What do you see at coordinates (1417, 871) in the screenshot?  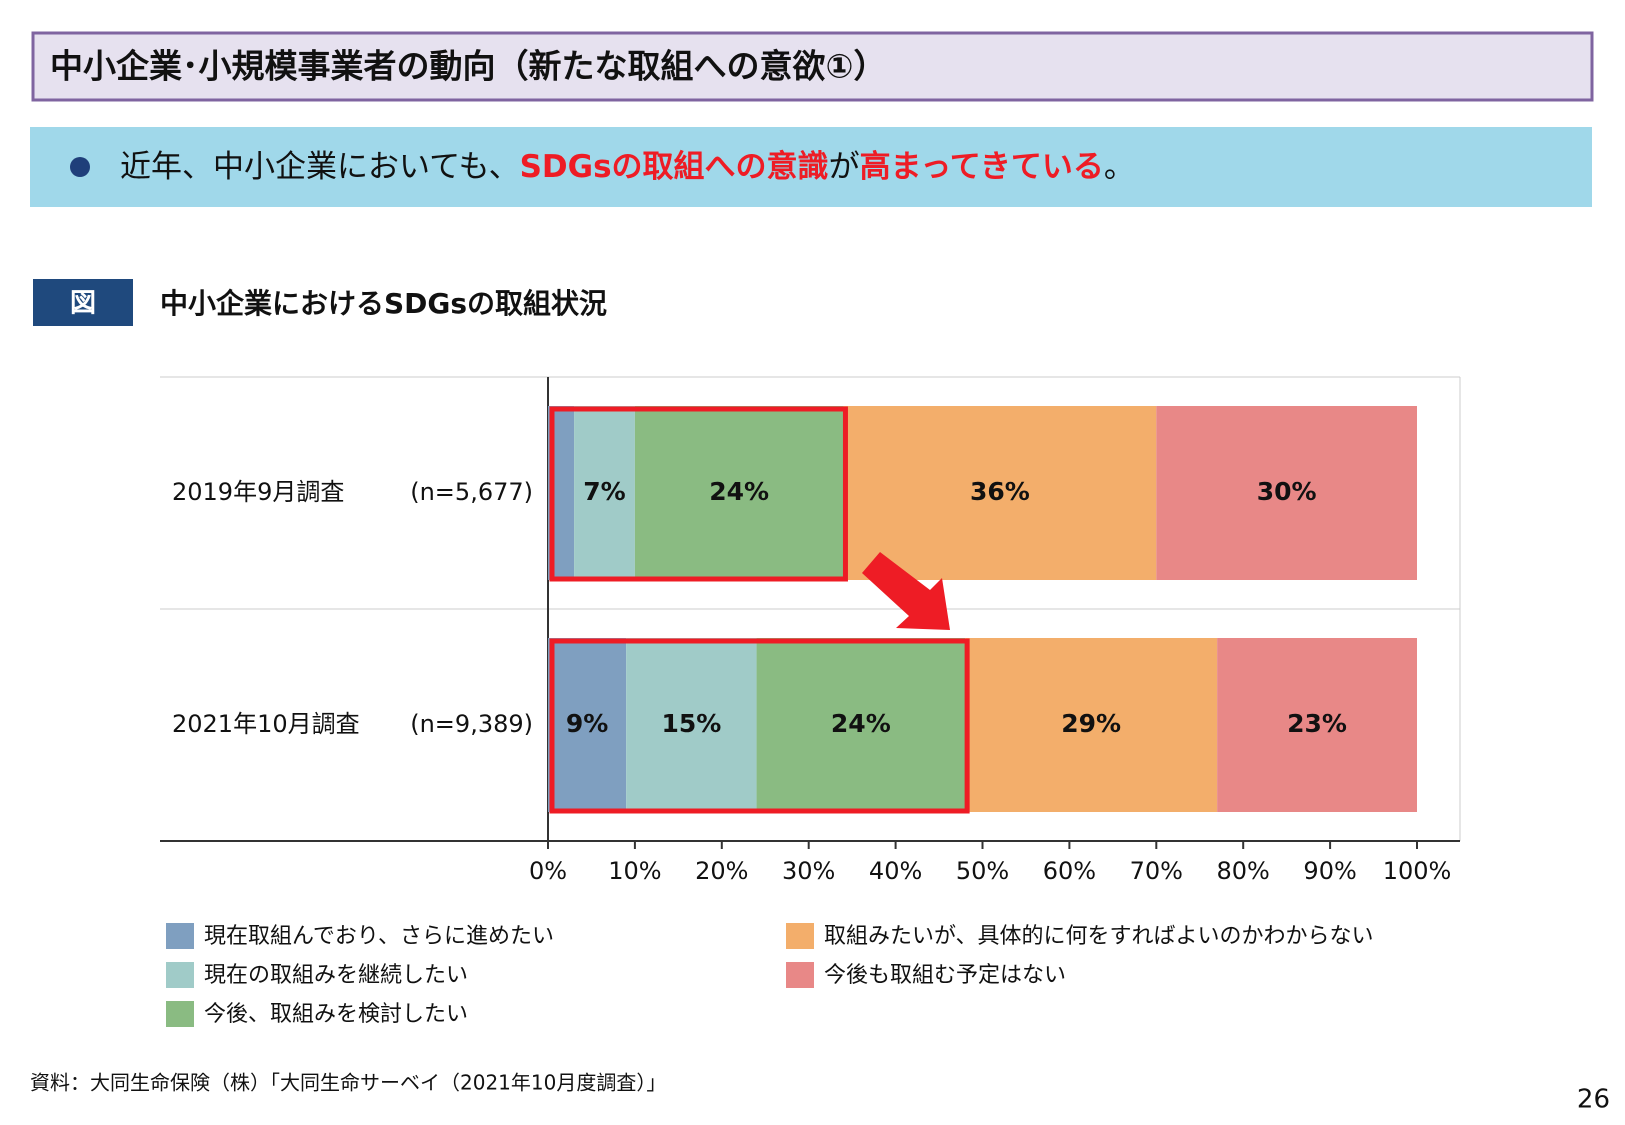 I see `x-tick-label: 100%` at bounding box center [1417, 871].